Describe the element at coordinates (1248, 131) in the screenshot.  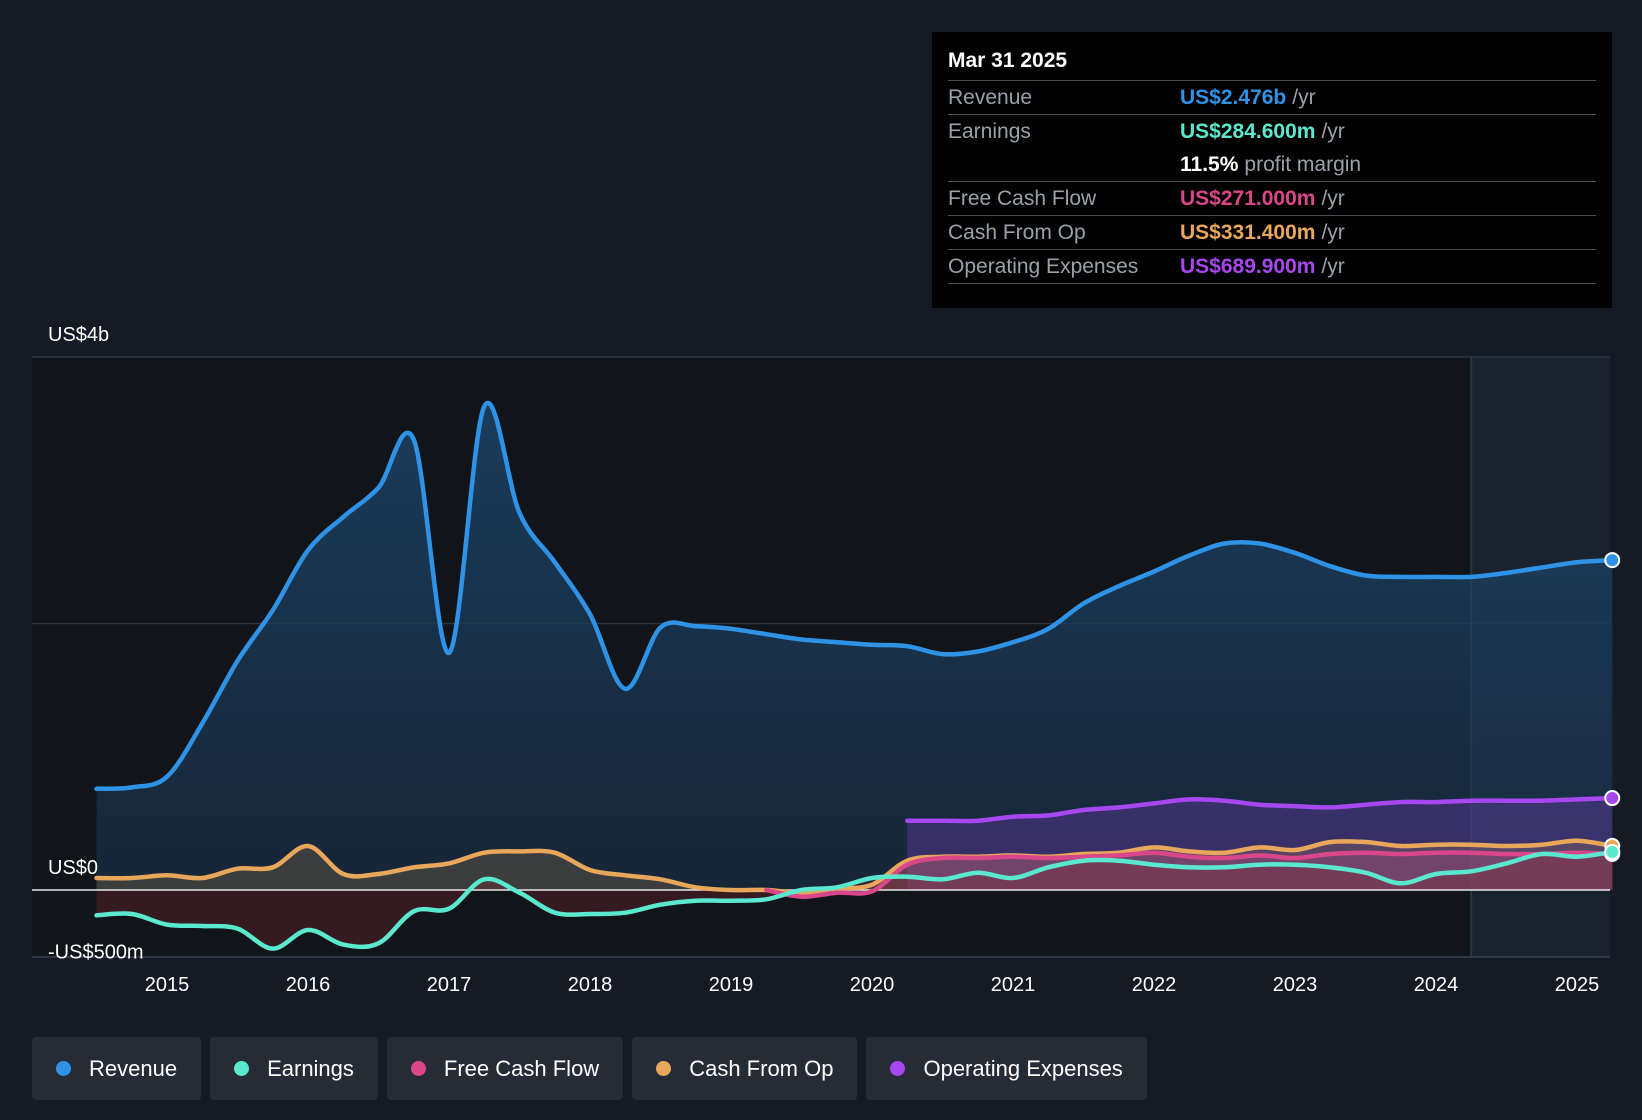
I see `tooltip-value: US$284.600m` at that location.